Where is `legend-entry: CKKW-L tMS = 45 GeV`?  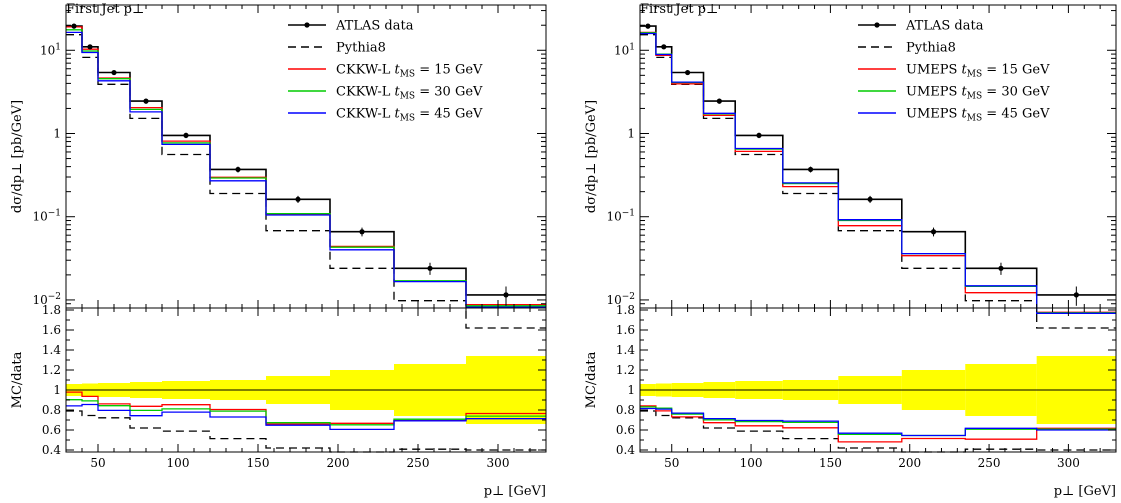 legend-entry: CKKW-L tMS = 45 GeV is located at coordinates (409, 115).